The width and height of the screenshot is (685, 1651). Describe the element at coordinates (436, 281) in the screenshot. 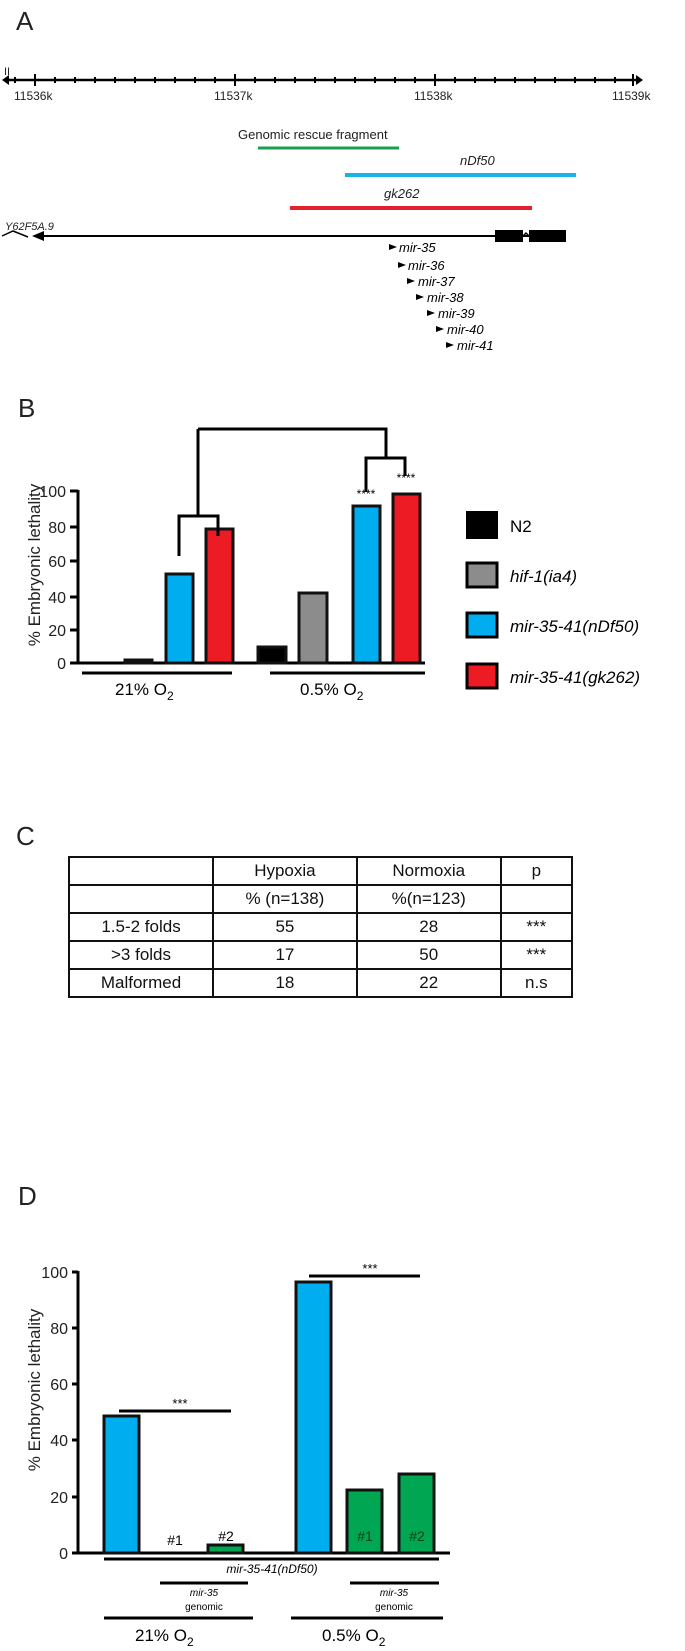

I see `svg-text: mir-37` at that location.